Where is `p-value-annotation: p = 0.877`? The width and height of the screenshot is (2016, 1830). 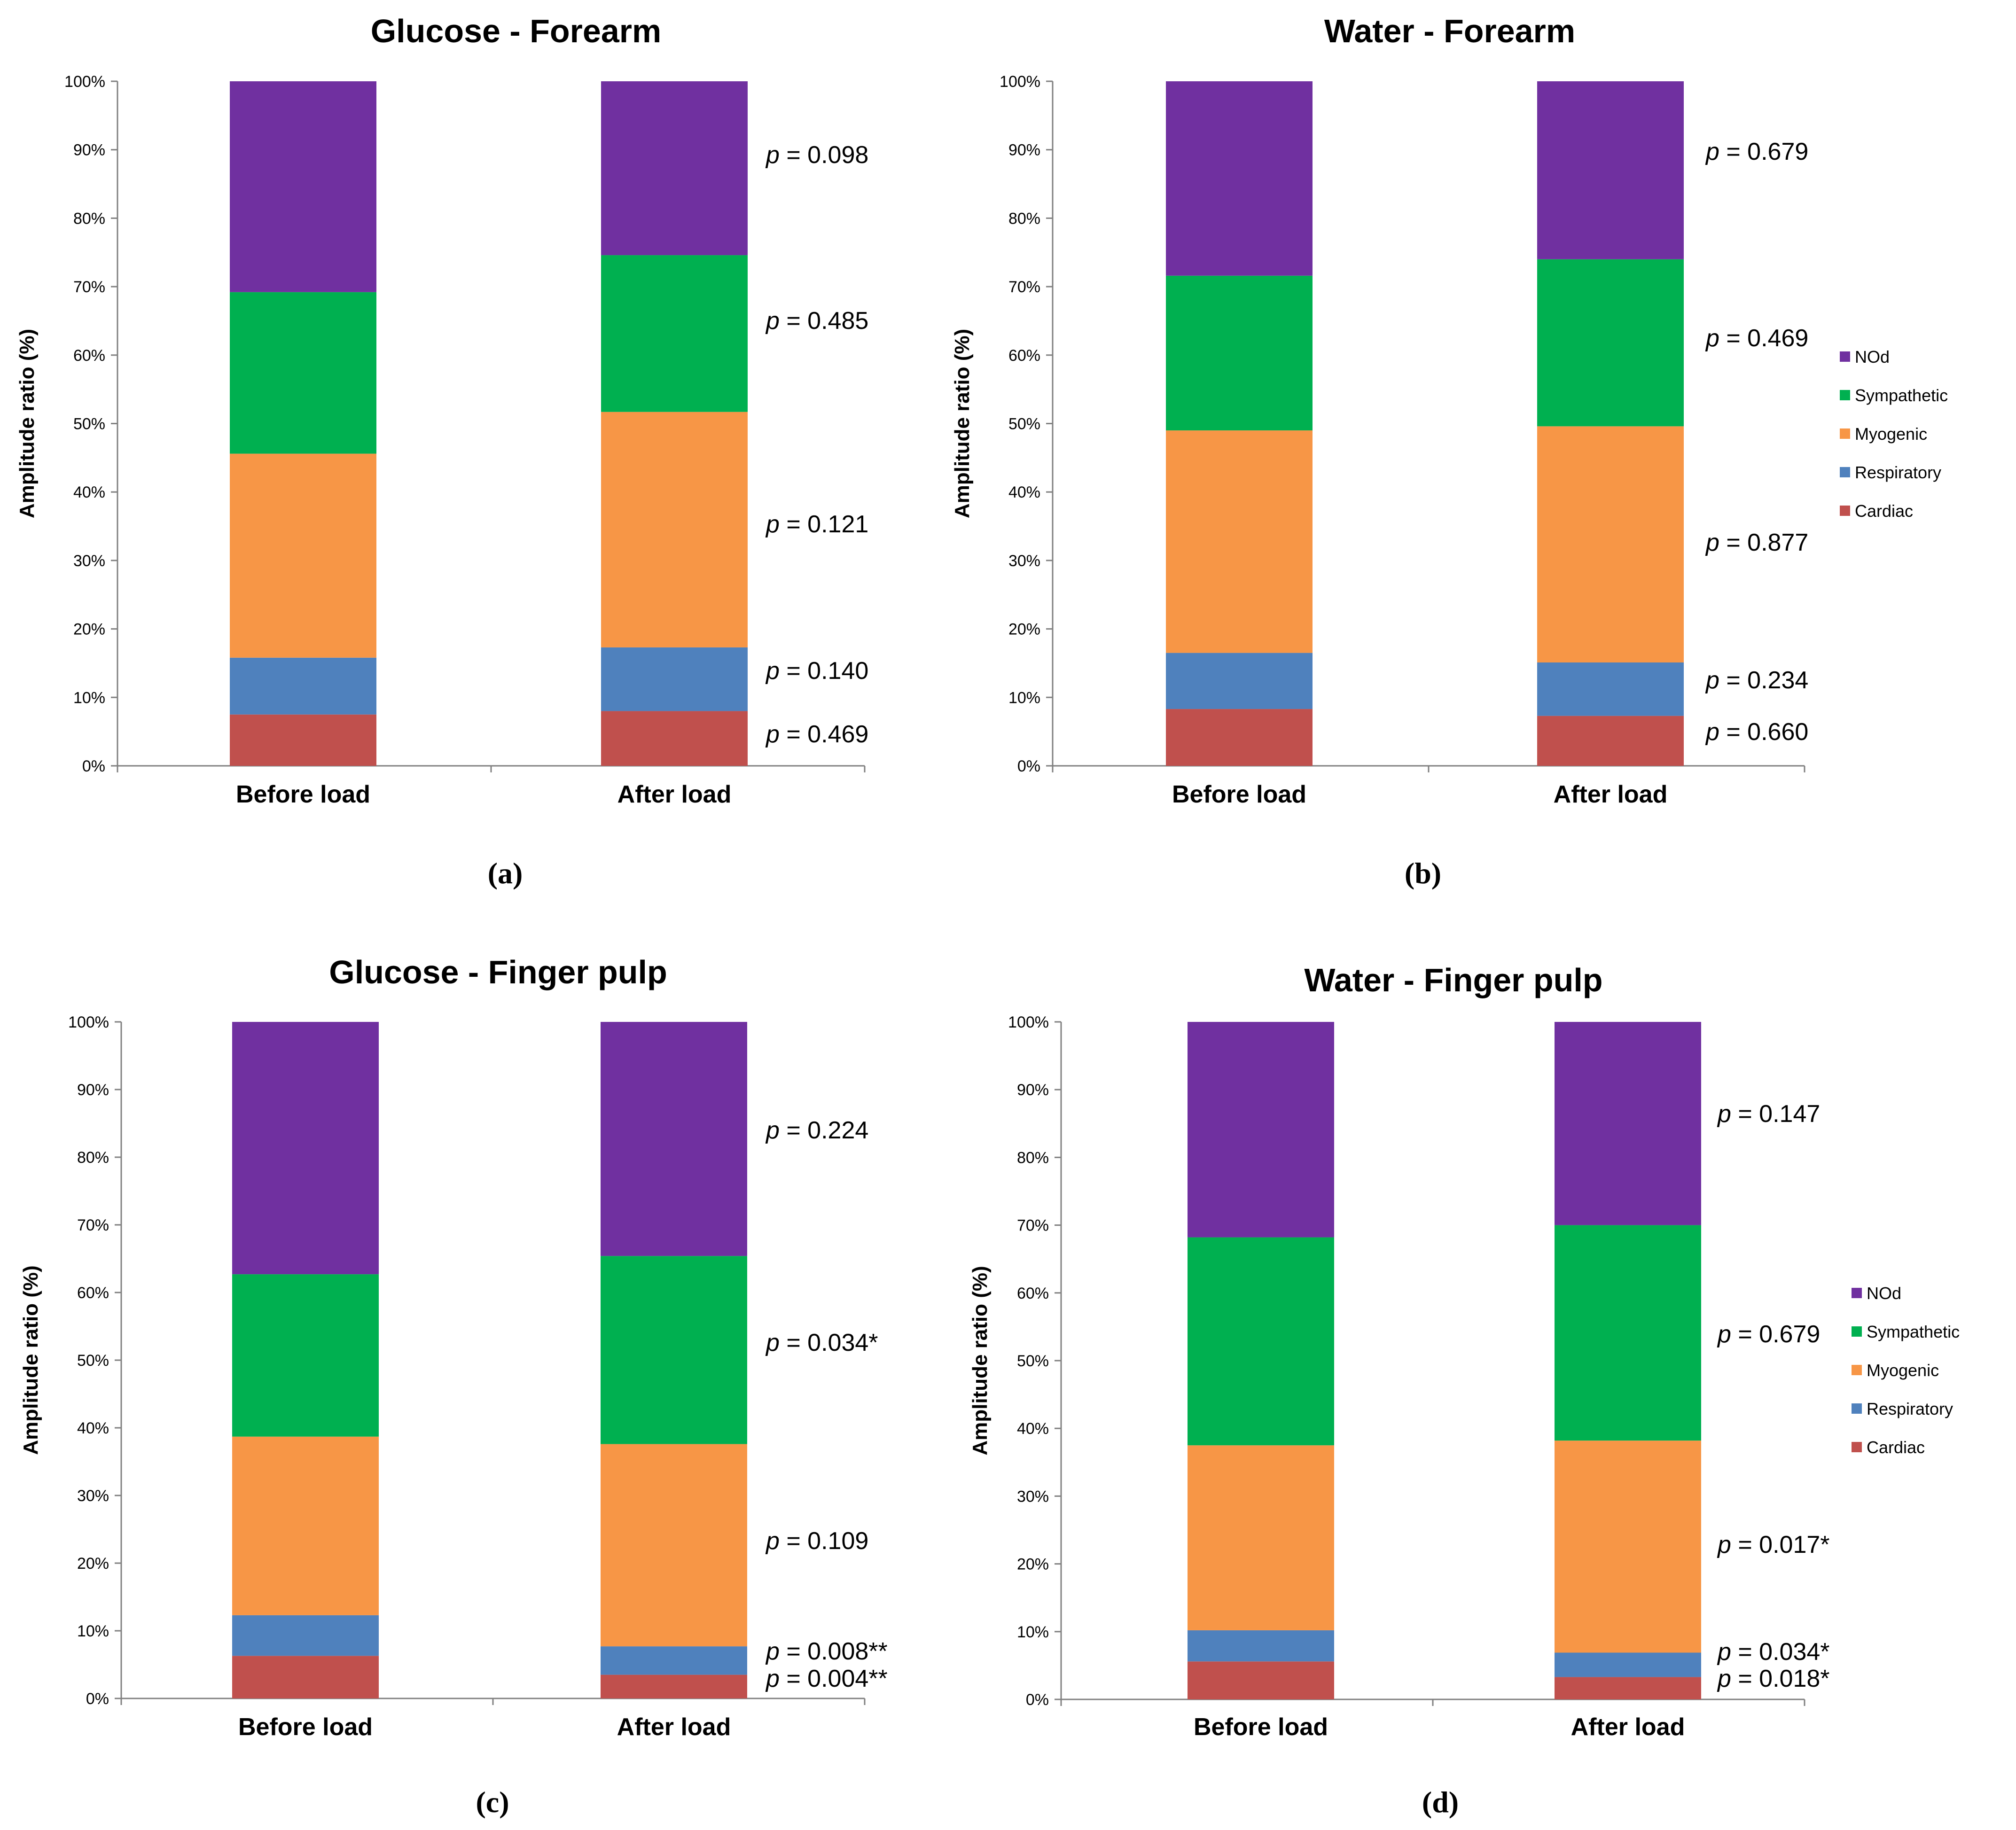 p-value-annotation: p = 0.877 is located at coordinates (1756, 543).